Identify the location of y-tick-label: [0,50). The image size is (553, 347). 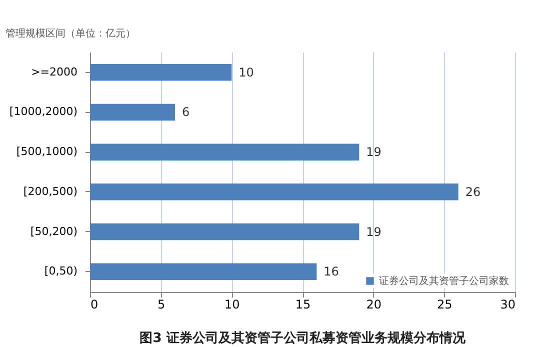
(61, 271).